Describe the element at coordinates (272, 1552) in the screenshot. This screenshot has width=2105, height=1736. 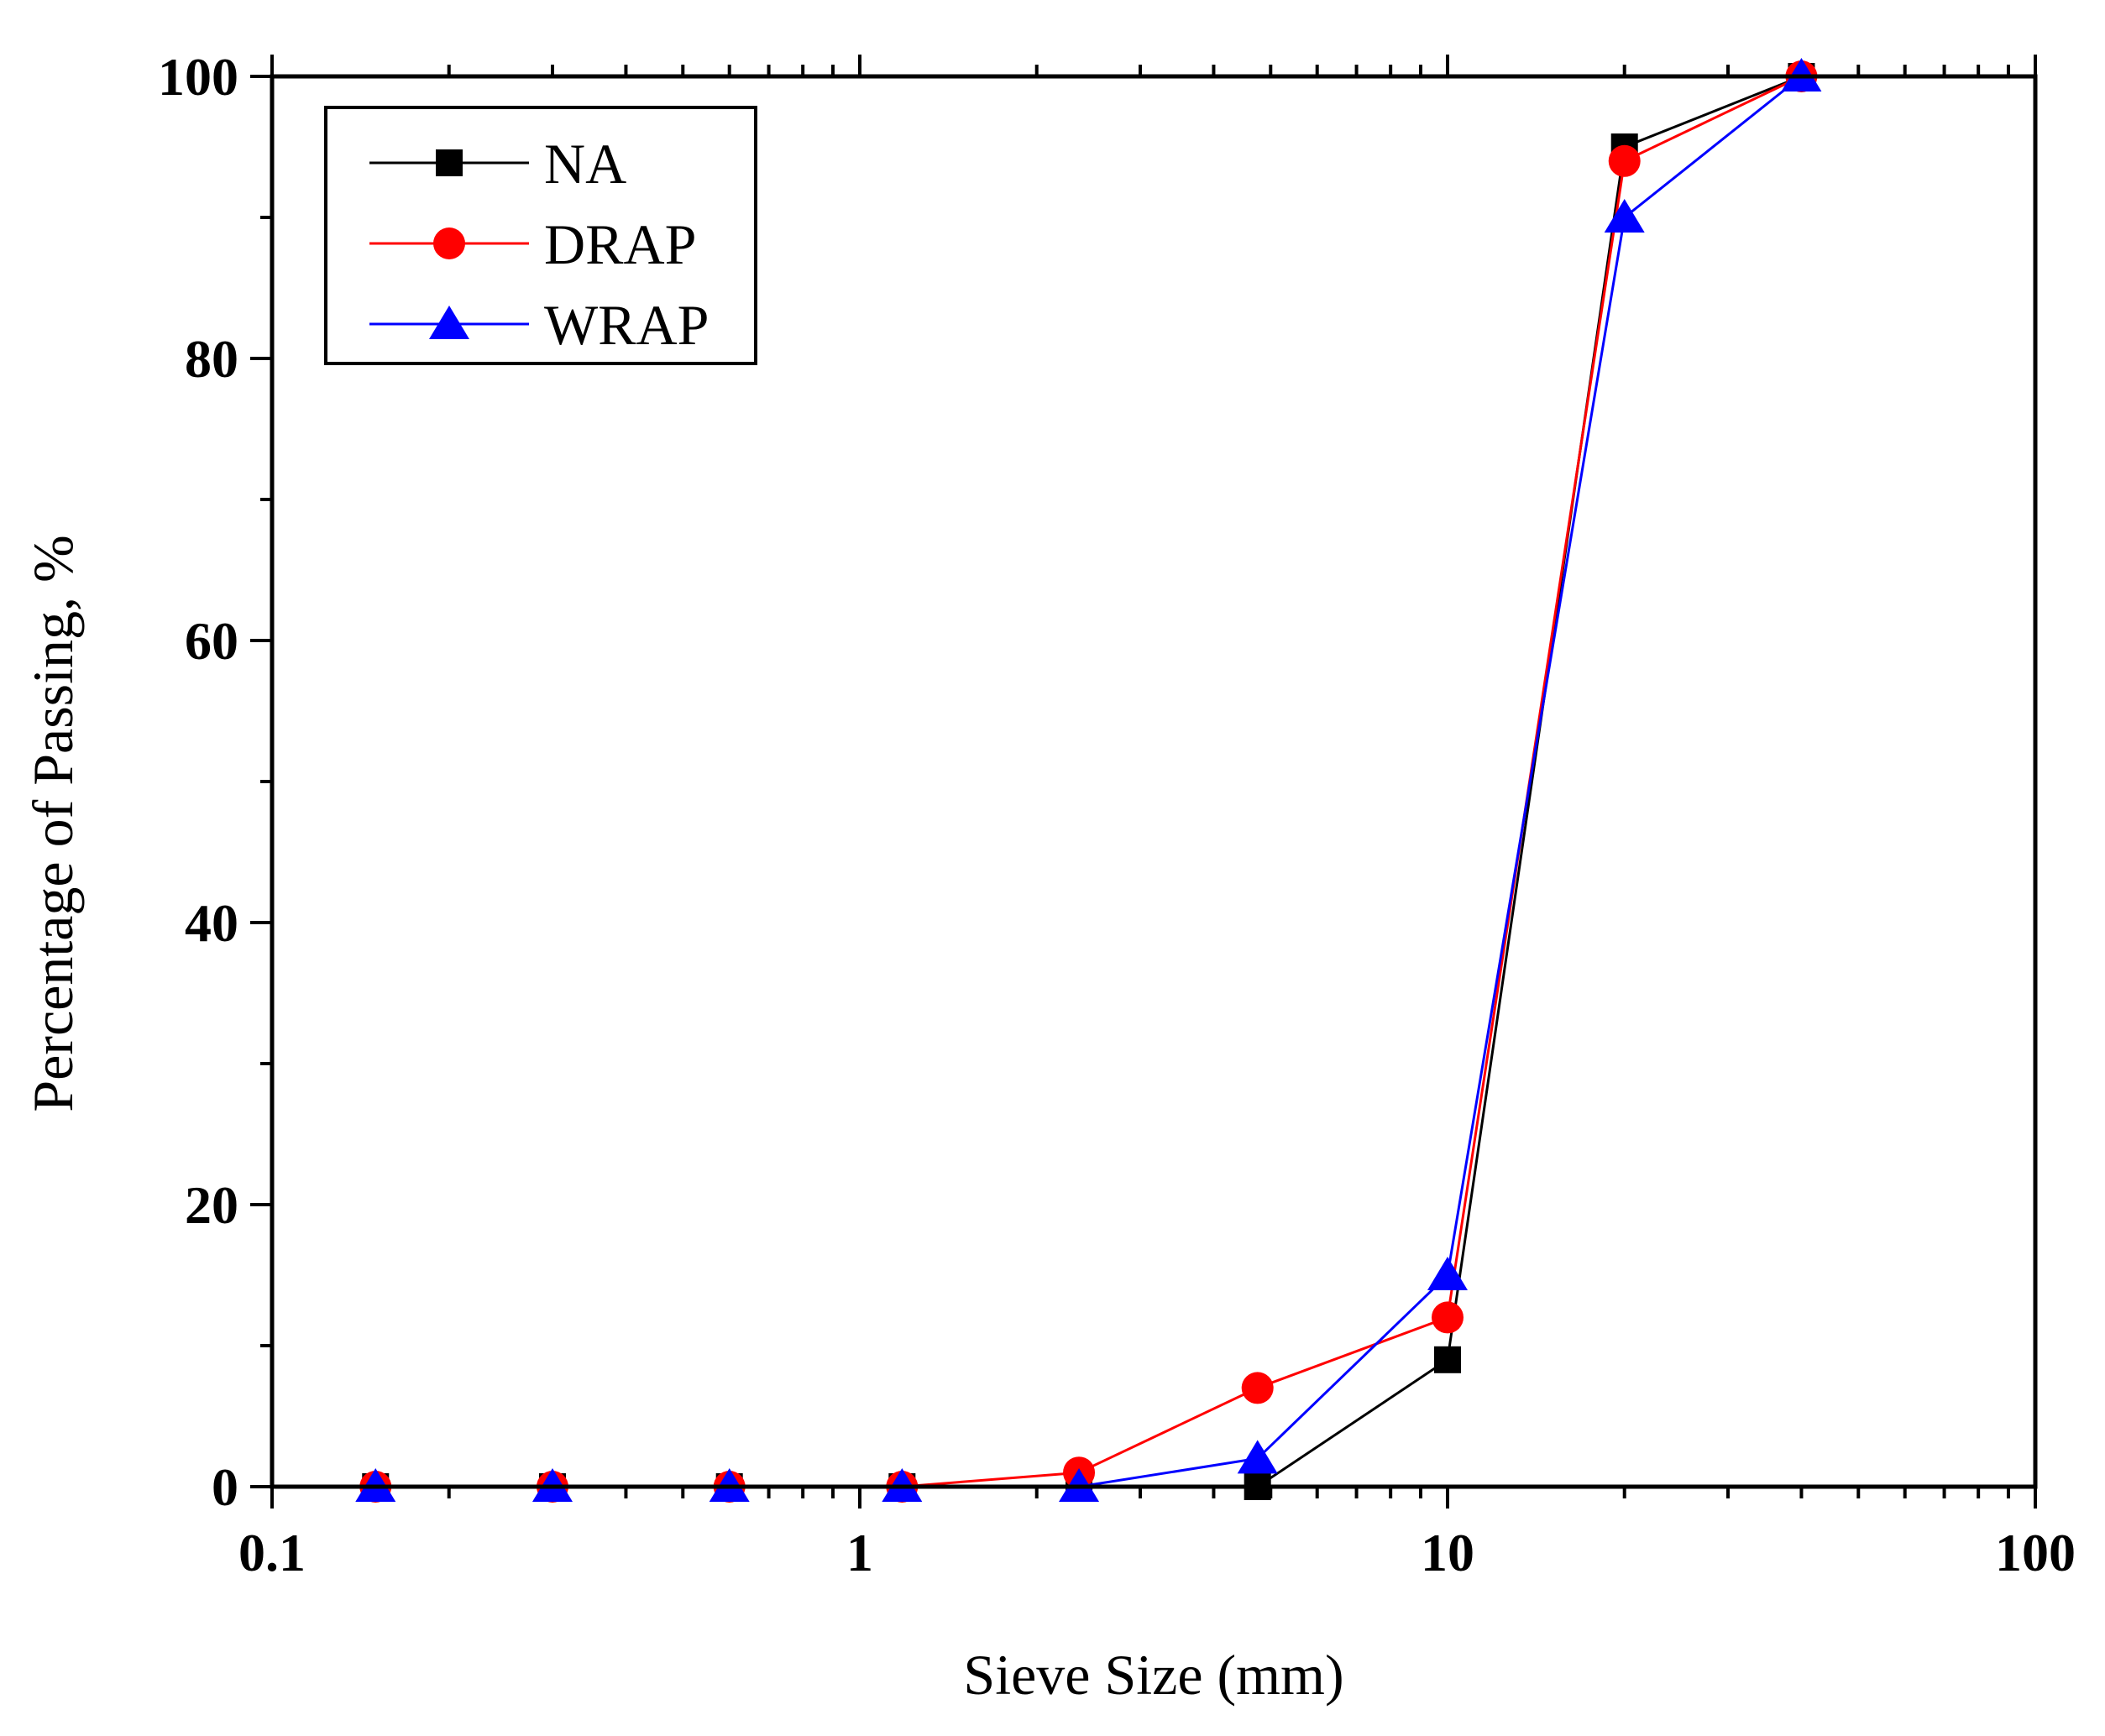
I see `x-tick-label: 0.1` at that location.